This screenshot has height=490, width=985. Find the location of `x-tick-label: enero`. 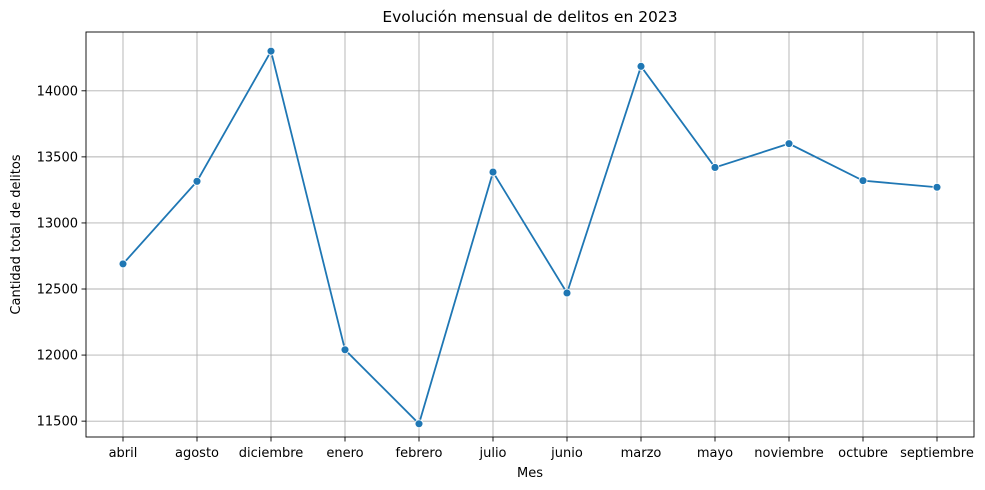

x-tick-label: enero is located at coordinates (344, 453).